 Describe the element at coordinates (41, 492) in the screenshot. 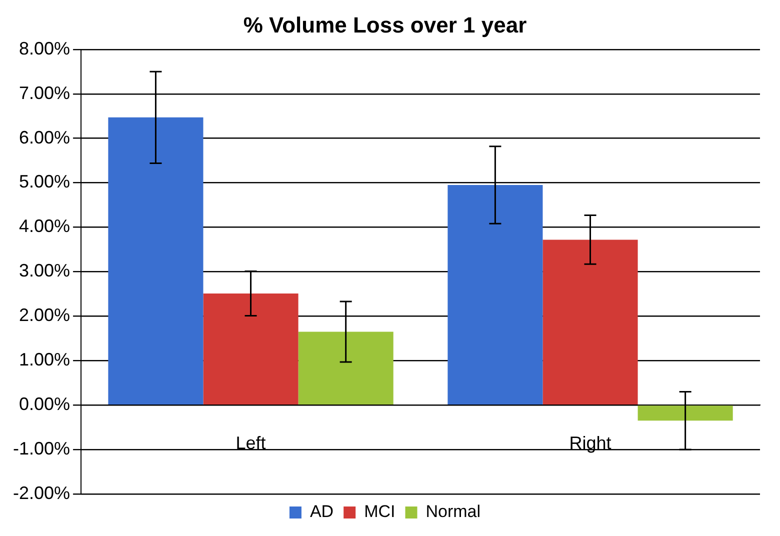

I see `y-tick-label: -2.00%` at that location.